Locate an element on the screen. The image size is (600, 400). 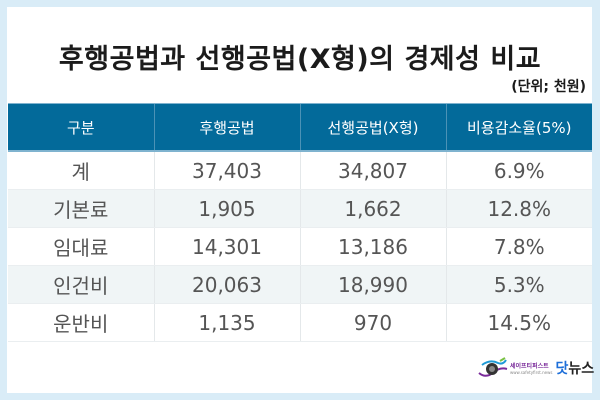
cell-pre-method-x: 970 is located at coordinates (372, 322).